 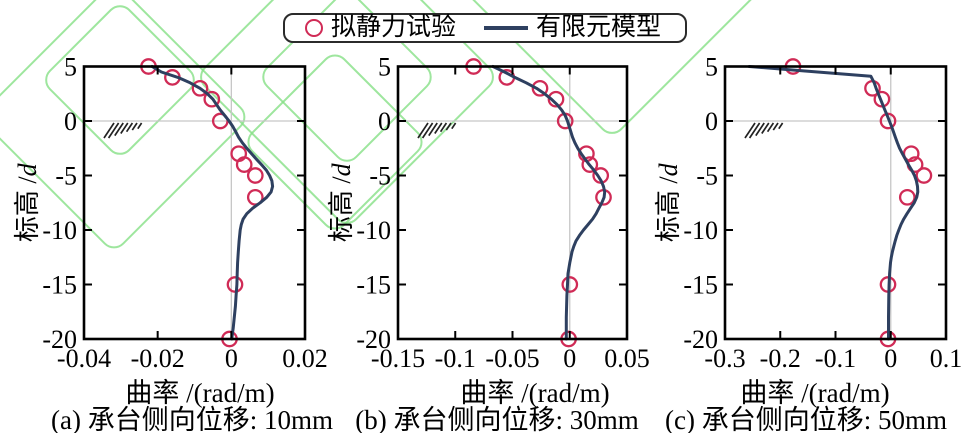 I want to click on caption: (a) 承台侧向位移: 10mm, so click(x=192, y=419).